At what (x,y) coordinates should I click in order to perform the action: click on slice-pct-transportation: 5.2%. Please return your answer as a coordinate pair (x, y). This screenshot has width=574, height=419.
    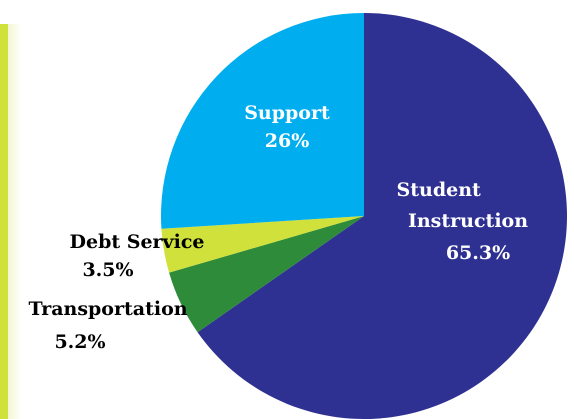
    Looking at the image, I should click on (79, 342).